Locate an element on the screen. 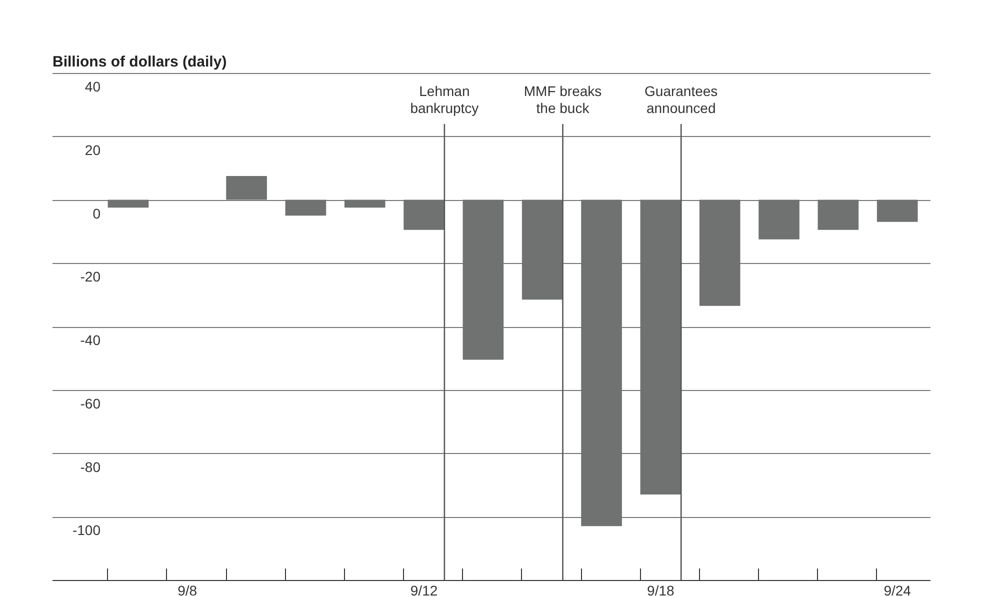 The height and width of the screenshot is (597, 981). x-tick-label: 9/24 is located at coordinates (898, 589).